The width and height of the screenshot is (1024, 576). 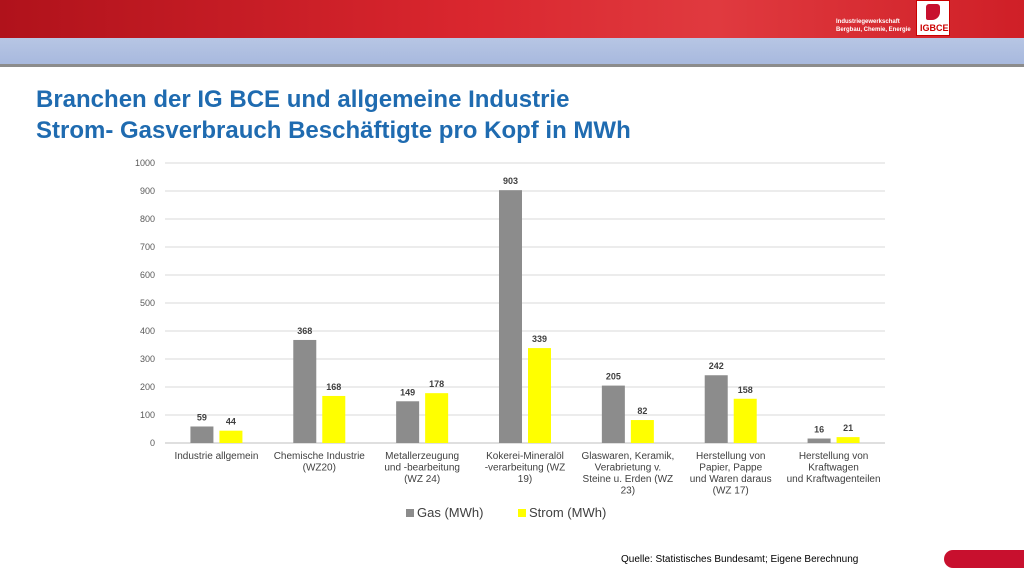 I want to click on data-label: 21, so click(x=848, y=428).